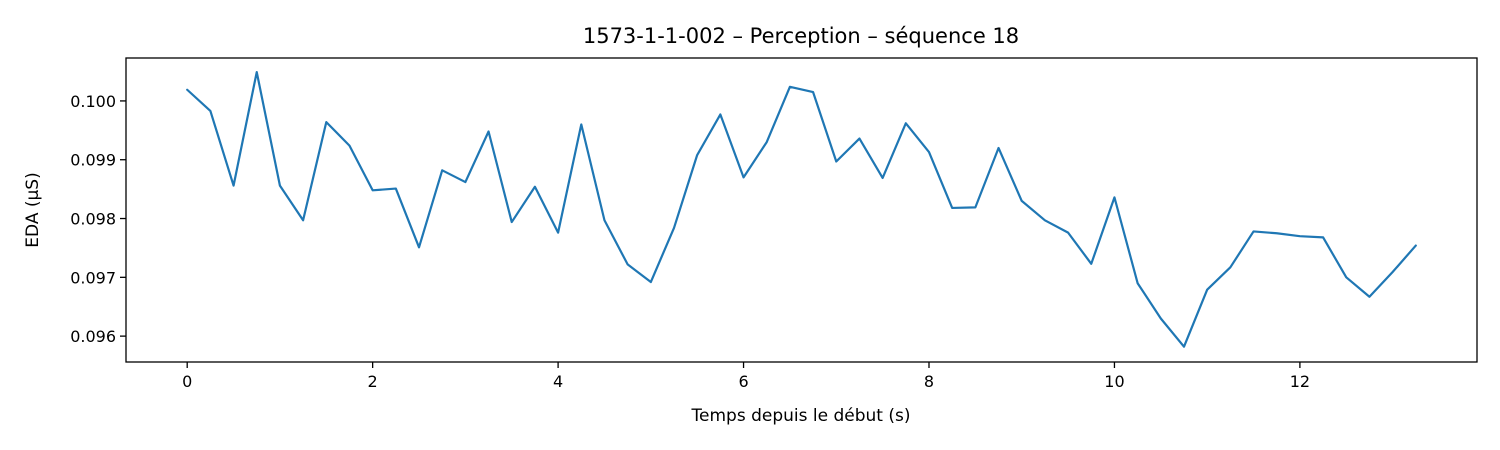 This screenshot has height=450, width=1500. I want to click on x-tick-label: 8, so click(929, 381).